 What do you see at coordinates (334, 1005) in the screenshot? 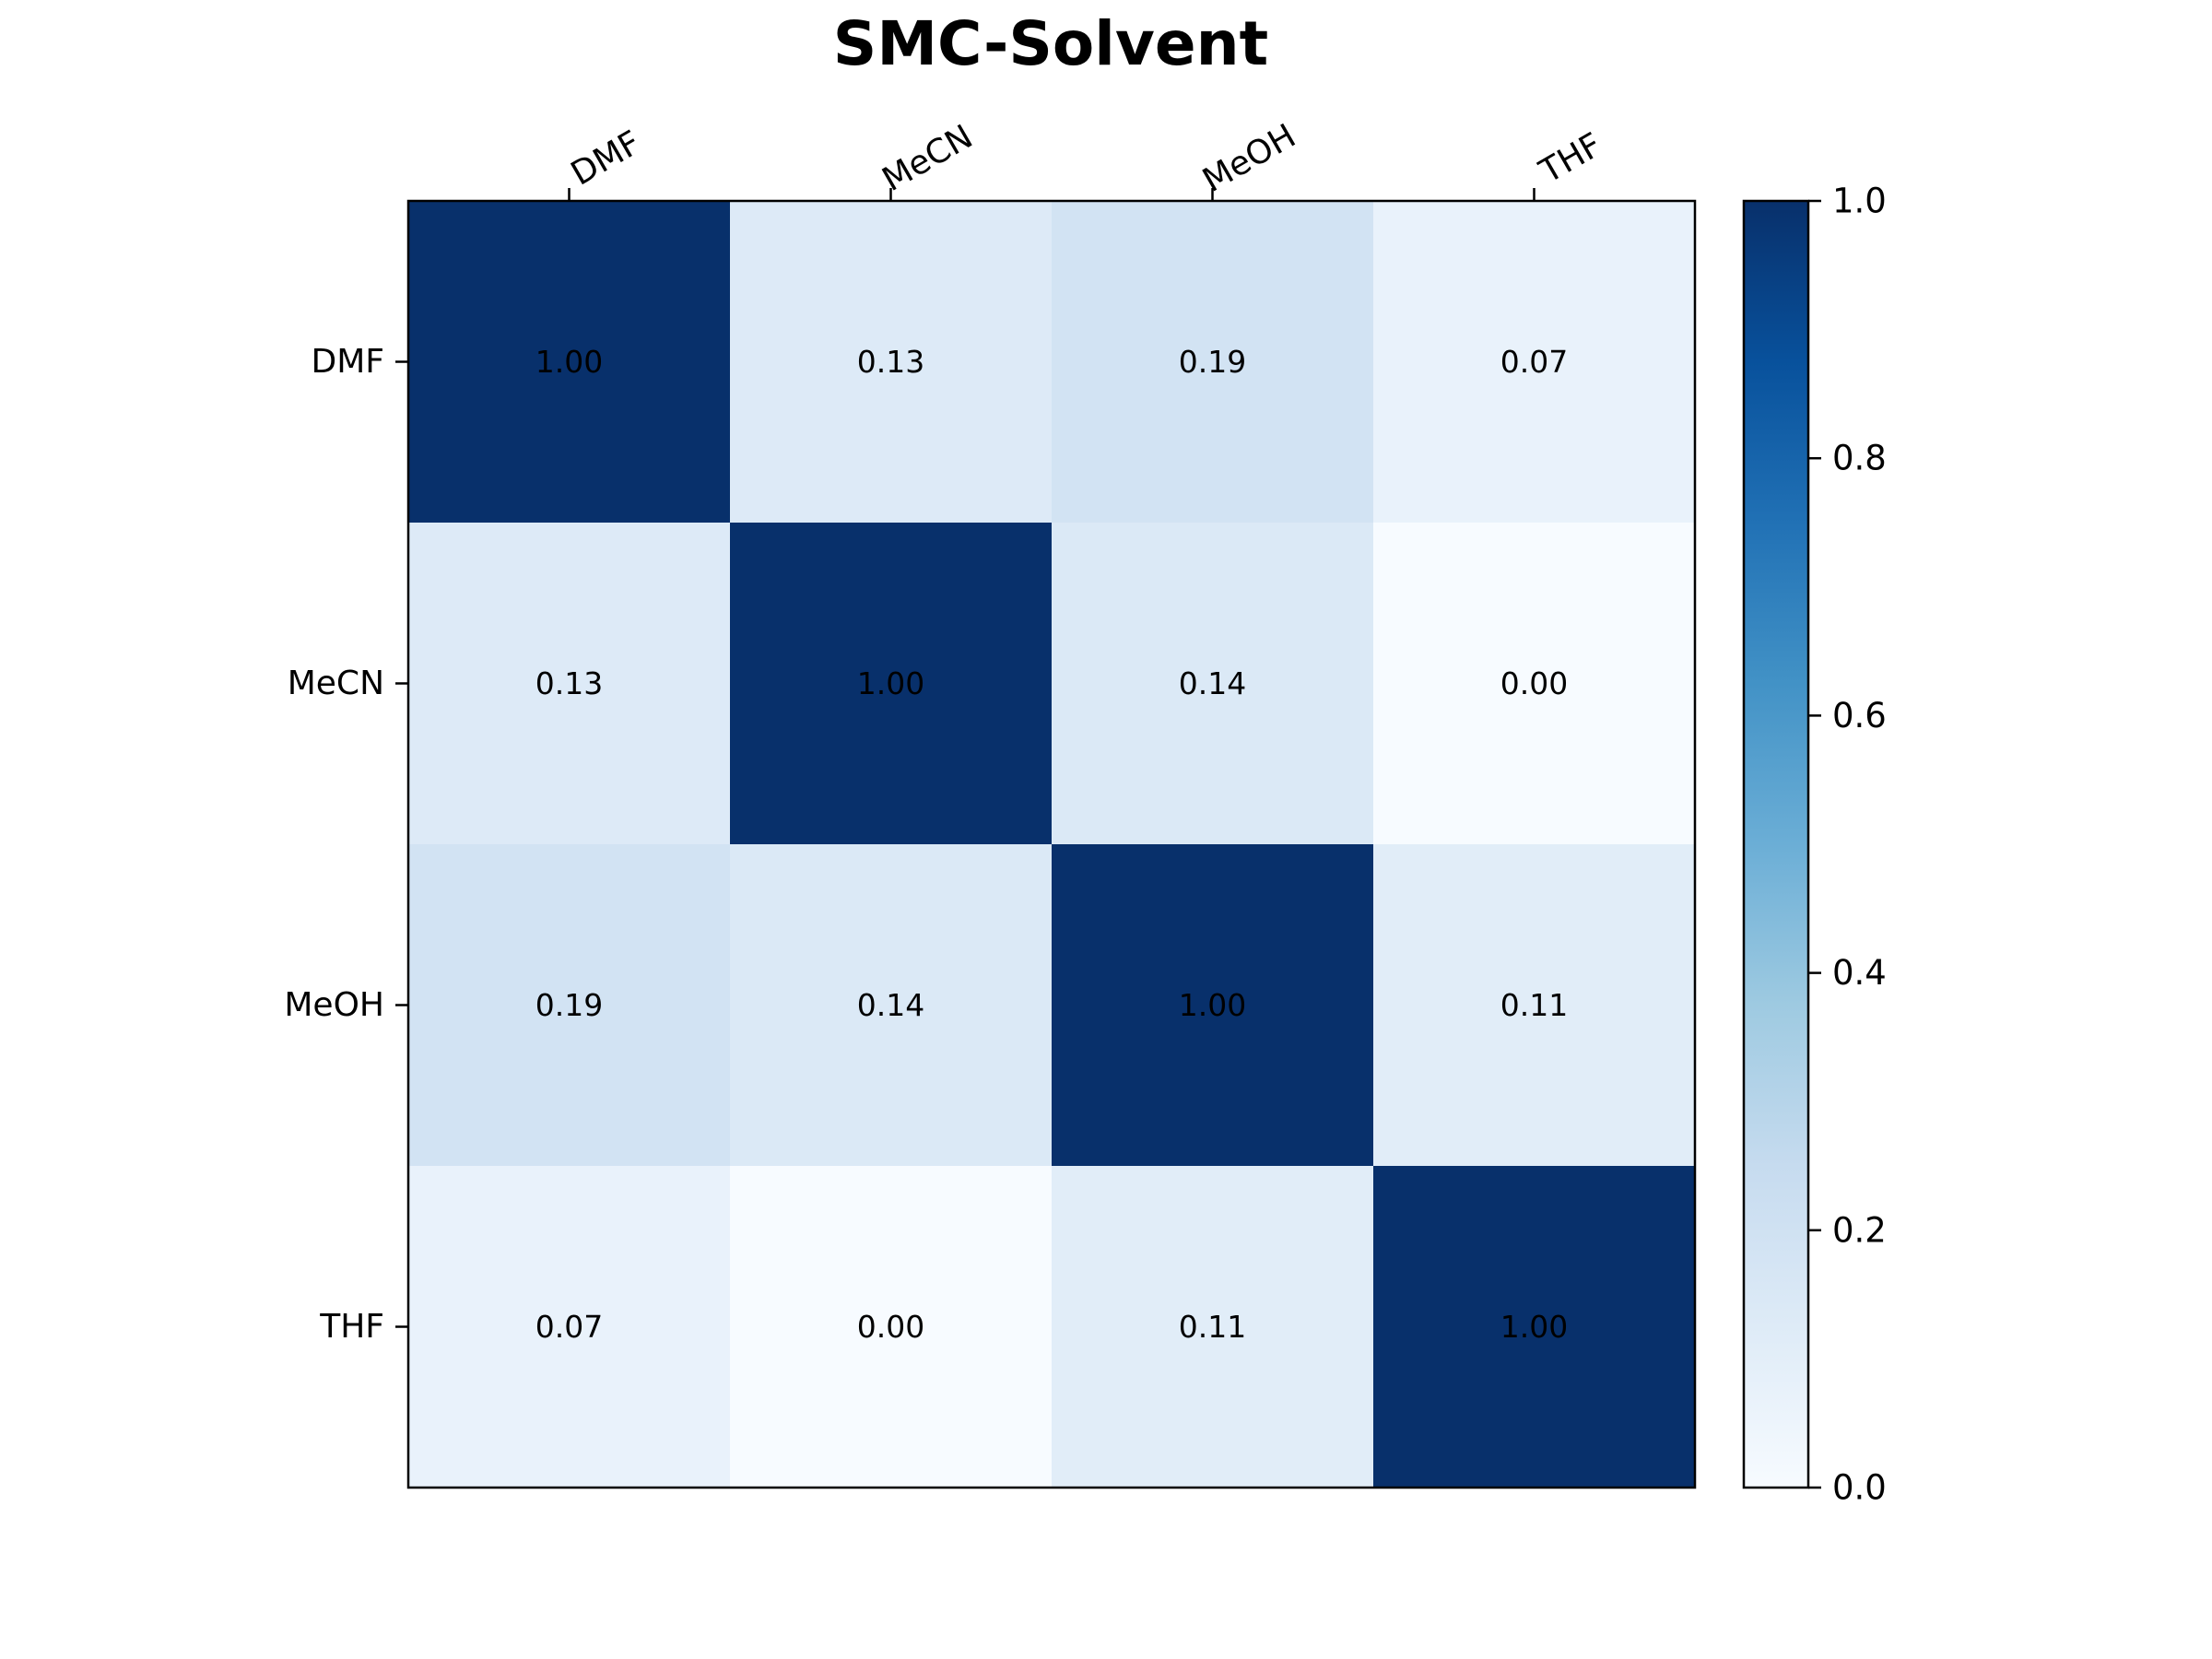
I see `y-tick-label: MeOH` at bounding box center [334, 1005].